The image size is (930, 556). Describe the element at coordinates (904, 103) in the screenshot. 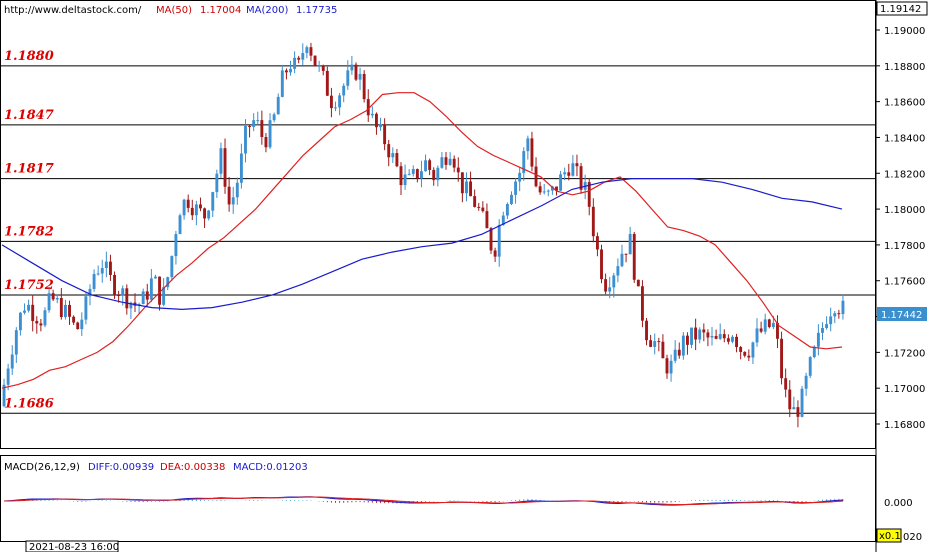

I see `price-tick-label: 1.18600` at that location.